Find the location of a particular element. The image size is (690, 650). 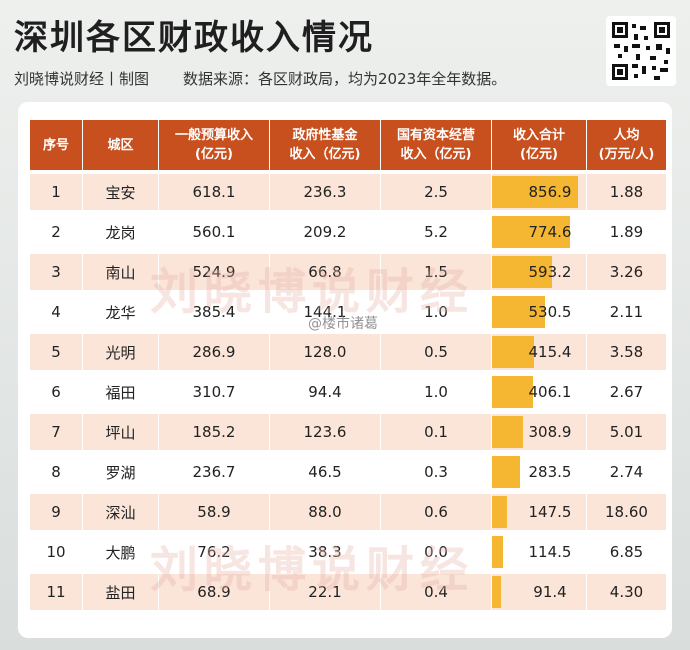

cell-total: 308.9 is located at coordinates (538, 432).